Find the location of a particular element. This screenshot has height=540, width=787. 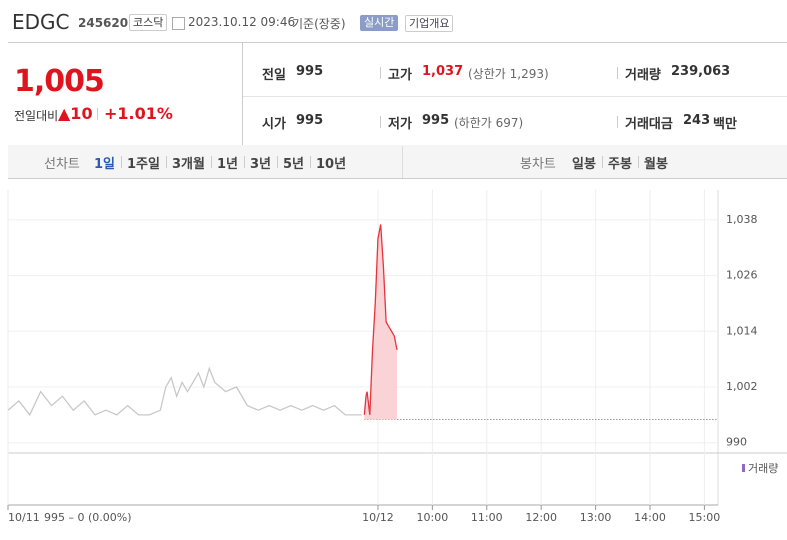

datetime: 2023.10.12 09:46 is located at coordinates (242, 22).